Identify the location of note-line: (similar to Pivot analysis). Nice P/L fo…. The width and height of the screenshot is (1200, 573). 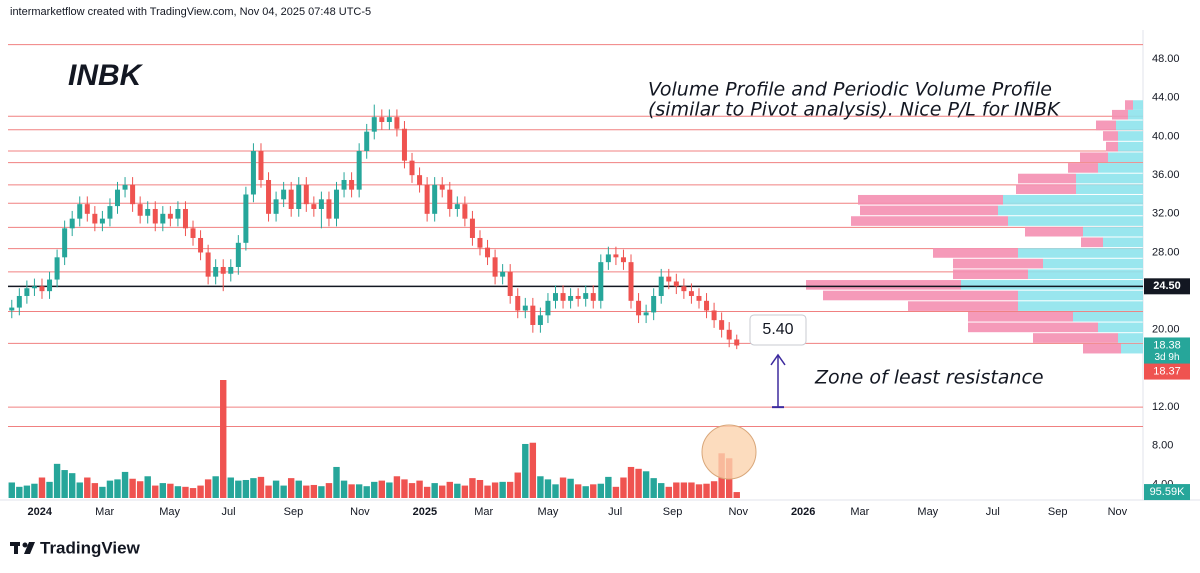
(854, 110).